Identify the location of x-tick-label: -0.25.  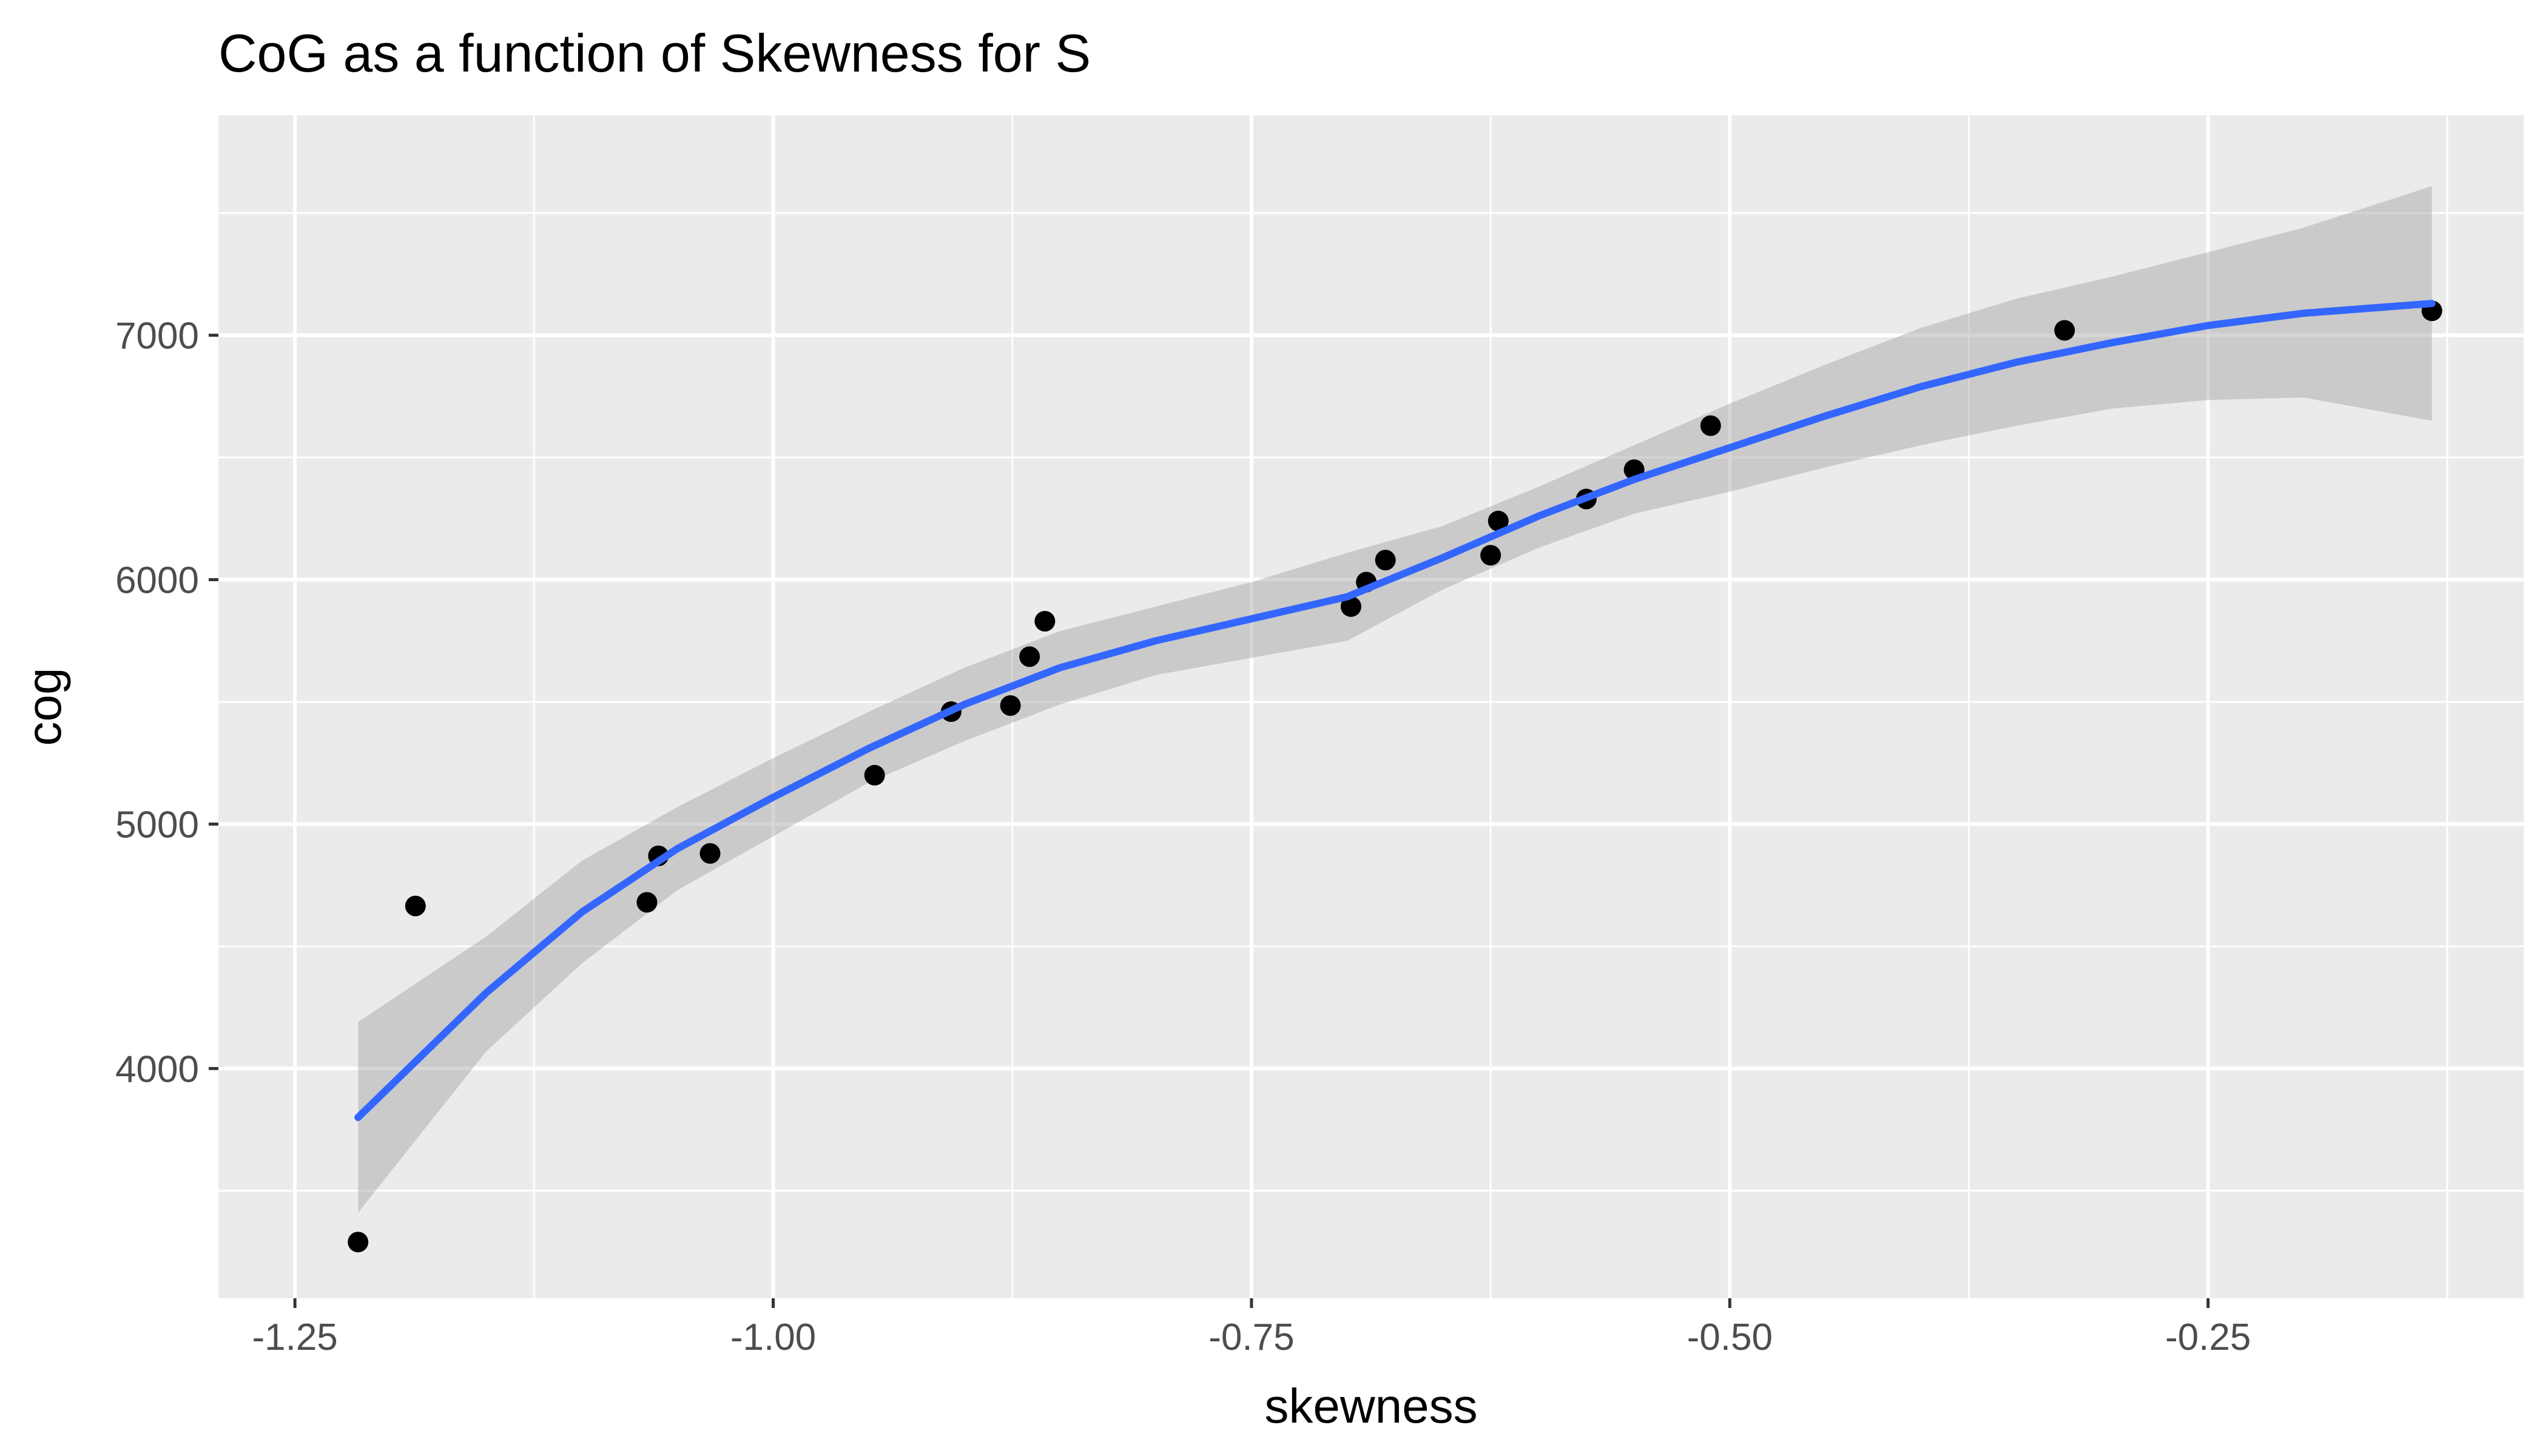
(2208, 1337).